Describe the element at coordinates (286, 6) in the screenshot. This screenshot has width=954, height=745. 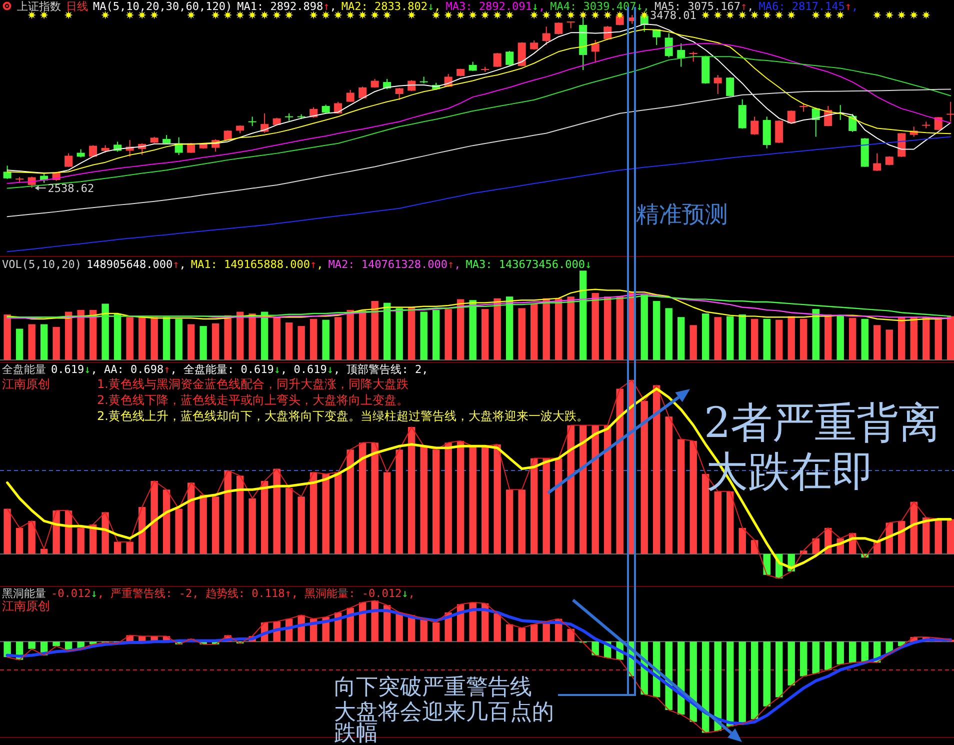
I see `text: MA1: 2892.898↑,` at that location.